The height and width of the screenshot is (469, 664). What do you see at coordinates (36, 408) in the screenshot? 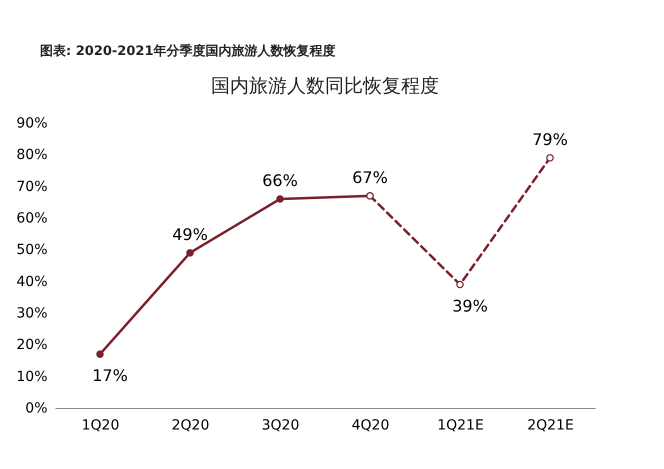
I see `y-tick-label: 0%` at bounding box center [36, 408].